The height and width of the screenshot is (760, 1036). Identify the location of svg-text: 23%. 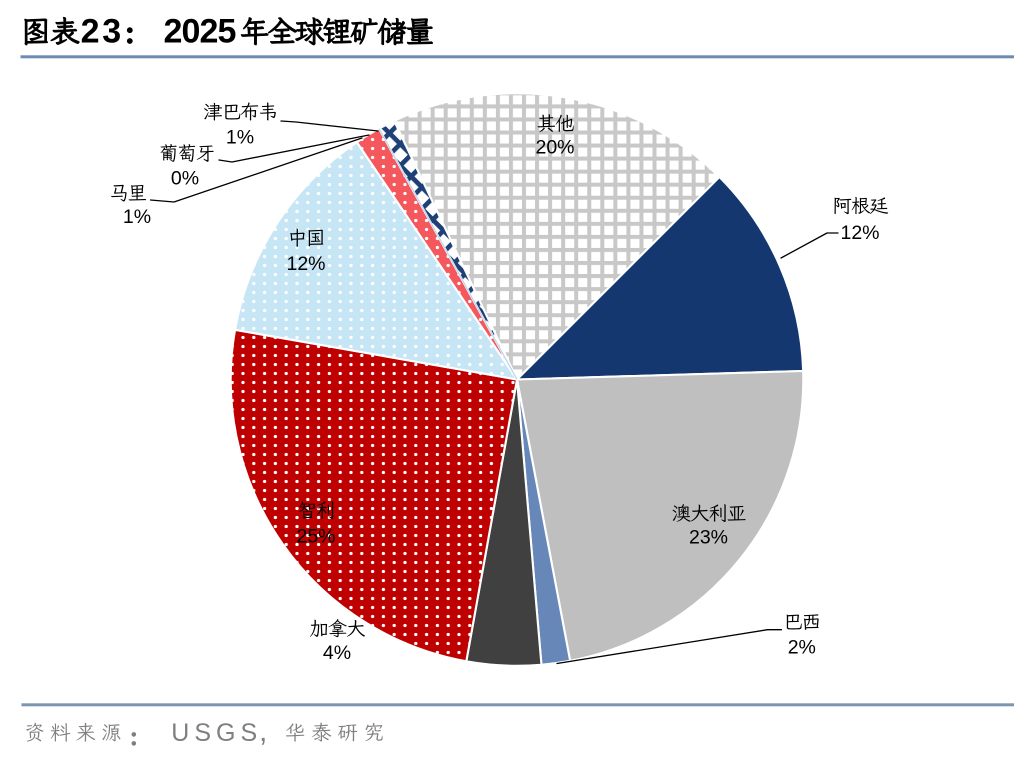
(708, 537).